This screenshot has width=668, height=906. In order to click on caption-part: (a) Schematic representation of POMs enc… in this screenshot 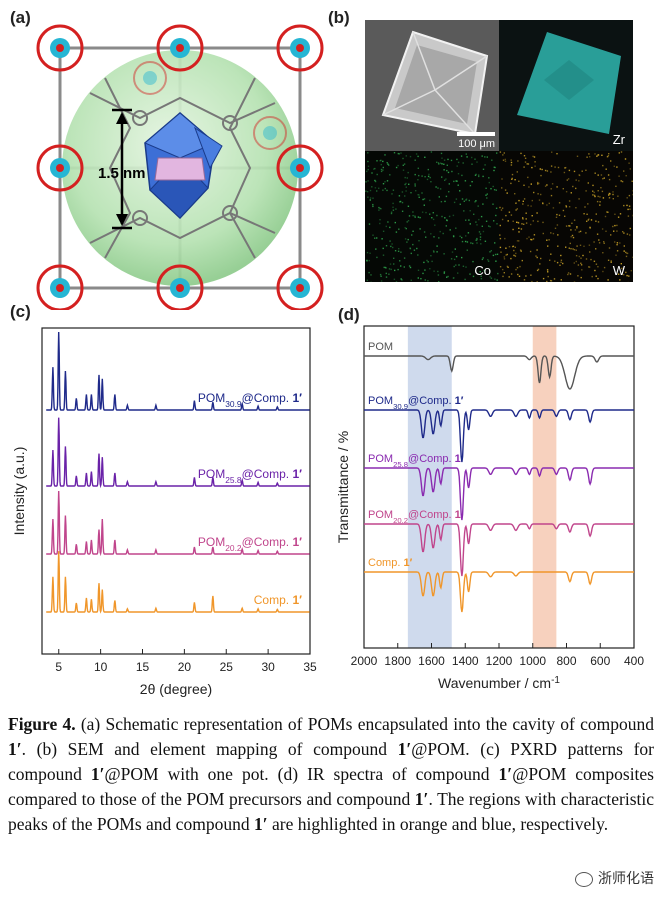, I will do `click(364, 724)`.